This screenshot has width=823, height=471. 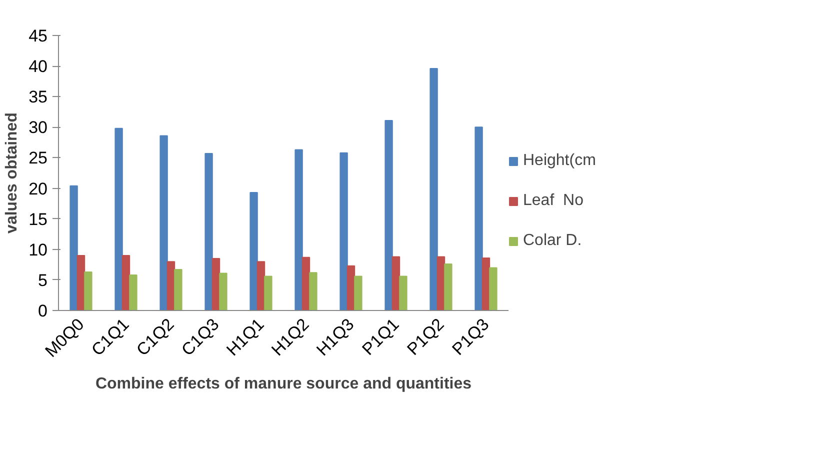 I want to click on y-tick-label: 15, so click(x=38, y=219).